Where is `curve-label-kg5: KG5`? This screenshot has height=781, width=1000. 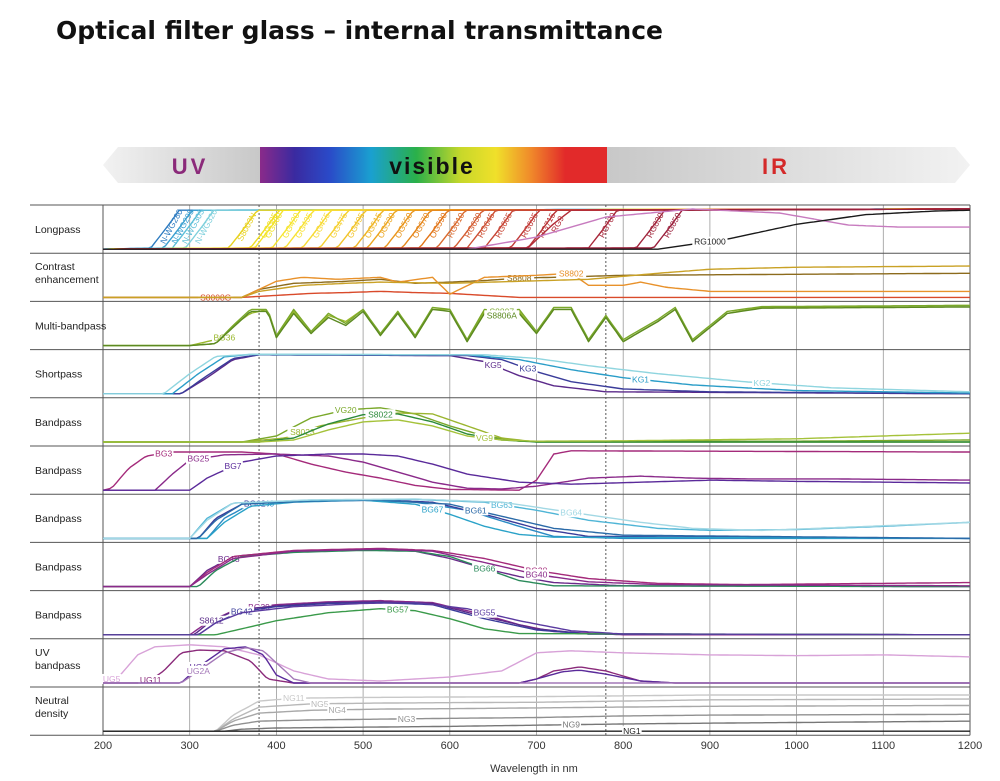 curve-label-kg5: KG5 is located at coordinates (493, 365).